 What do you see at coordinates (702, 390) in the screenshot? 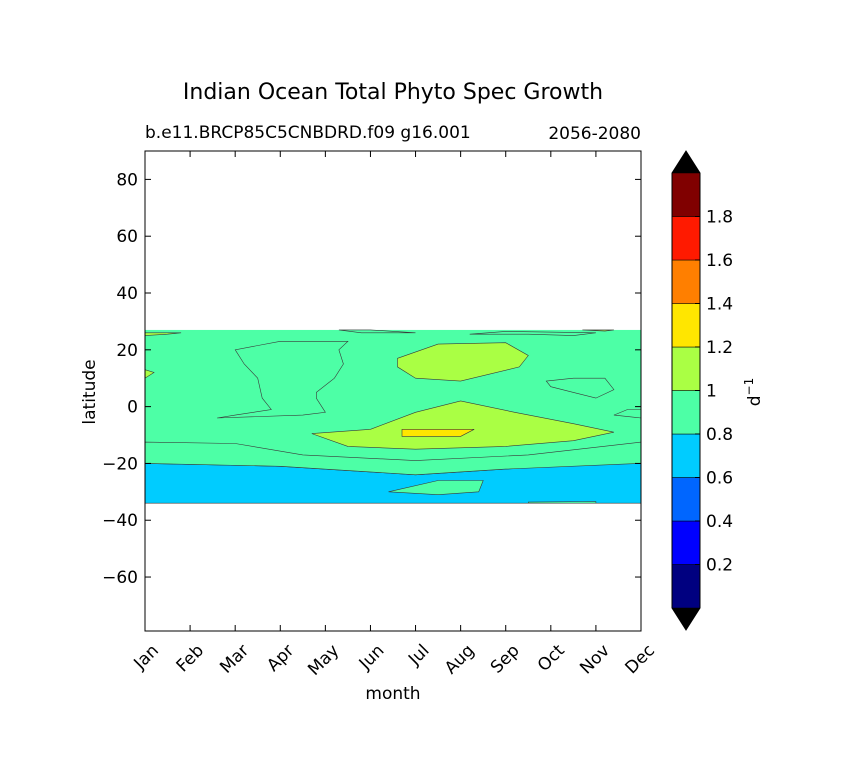
I see `colorbar: 0.2 0.4 0.6 0.8 1 1.2 1.4 1.6 1.8` at bounding box center [702, 390].